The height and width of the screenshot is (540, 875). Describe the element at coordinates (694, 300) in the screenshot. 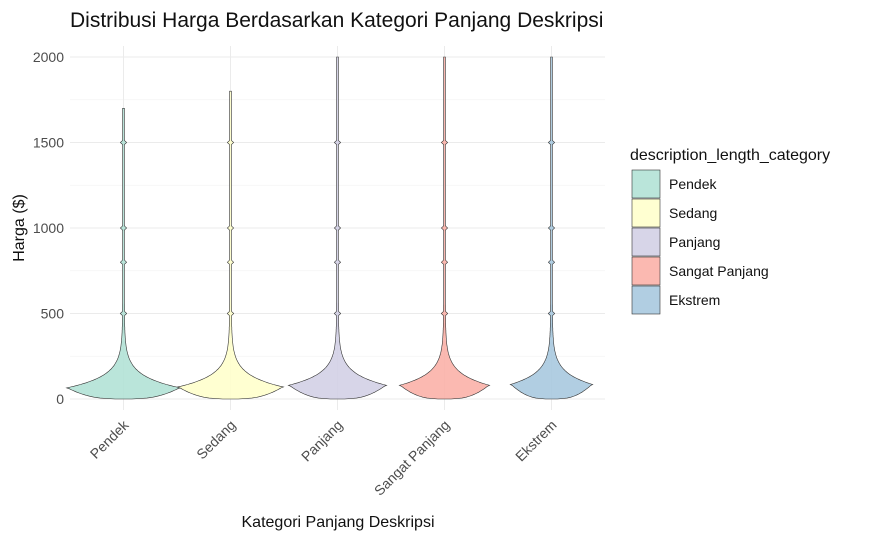

I see `legend-label: Ekstrem` at that location.